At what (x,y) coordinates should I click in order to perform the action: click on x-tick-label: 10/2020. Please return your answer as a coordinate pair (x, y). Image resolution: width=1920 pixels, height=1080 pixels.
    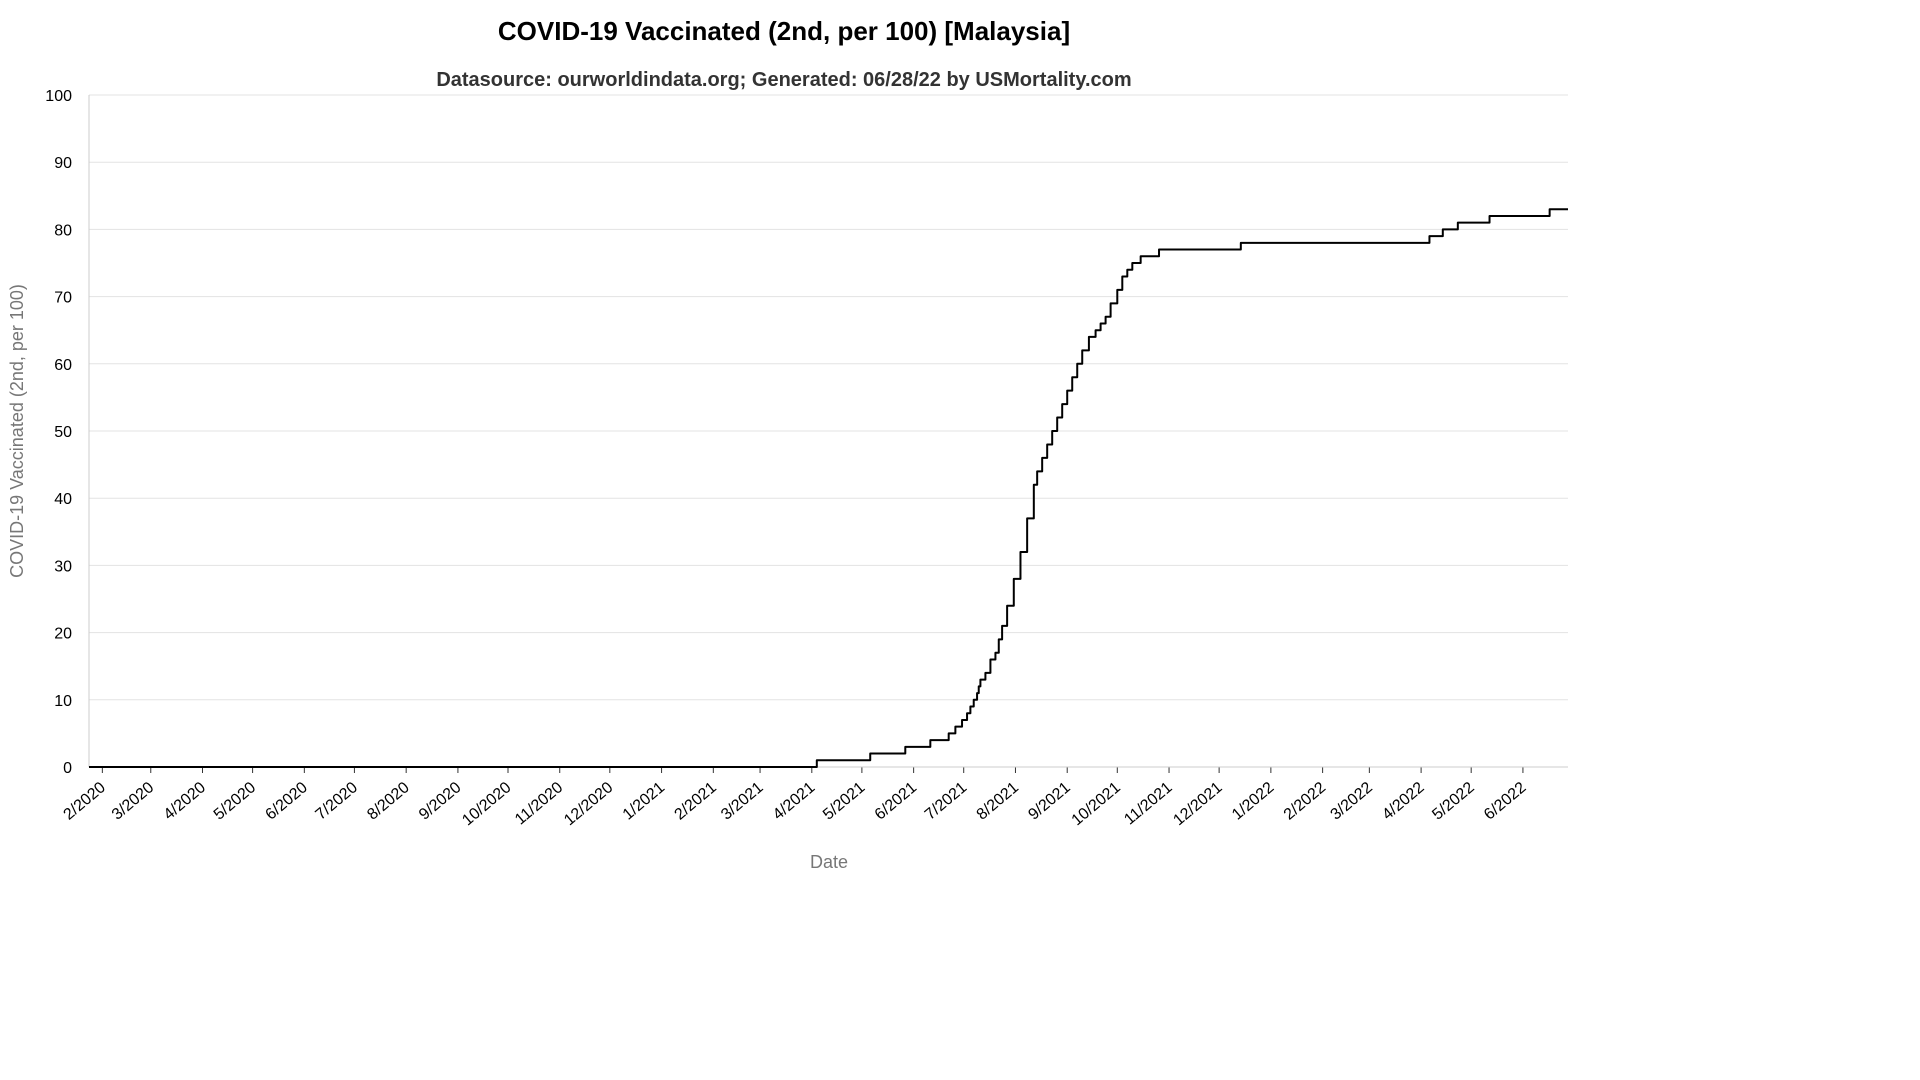
    Looking at the image, I should click on (486, 804).